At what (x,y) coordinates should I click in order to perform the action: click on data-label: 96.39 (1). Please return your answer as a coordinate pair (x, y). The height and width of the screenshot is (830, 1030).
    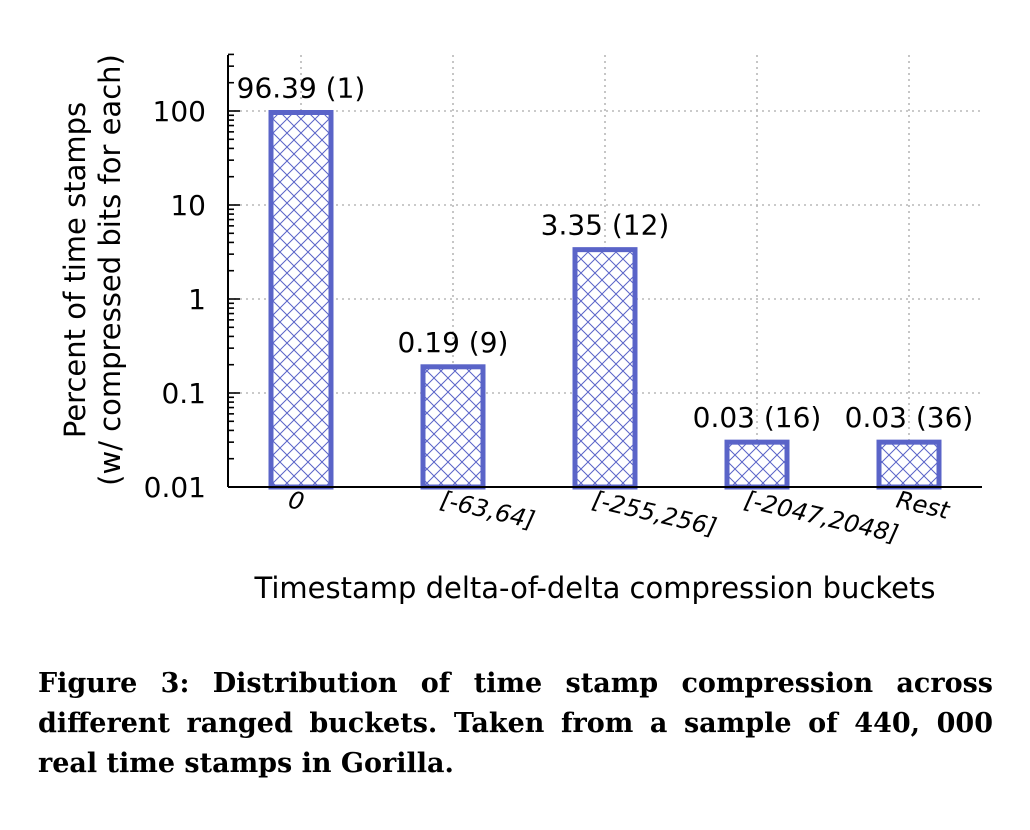
    Looking at the image, I should click on (301, 88).